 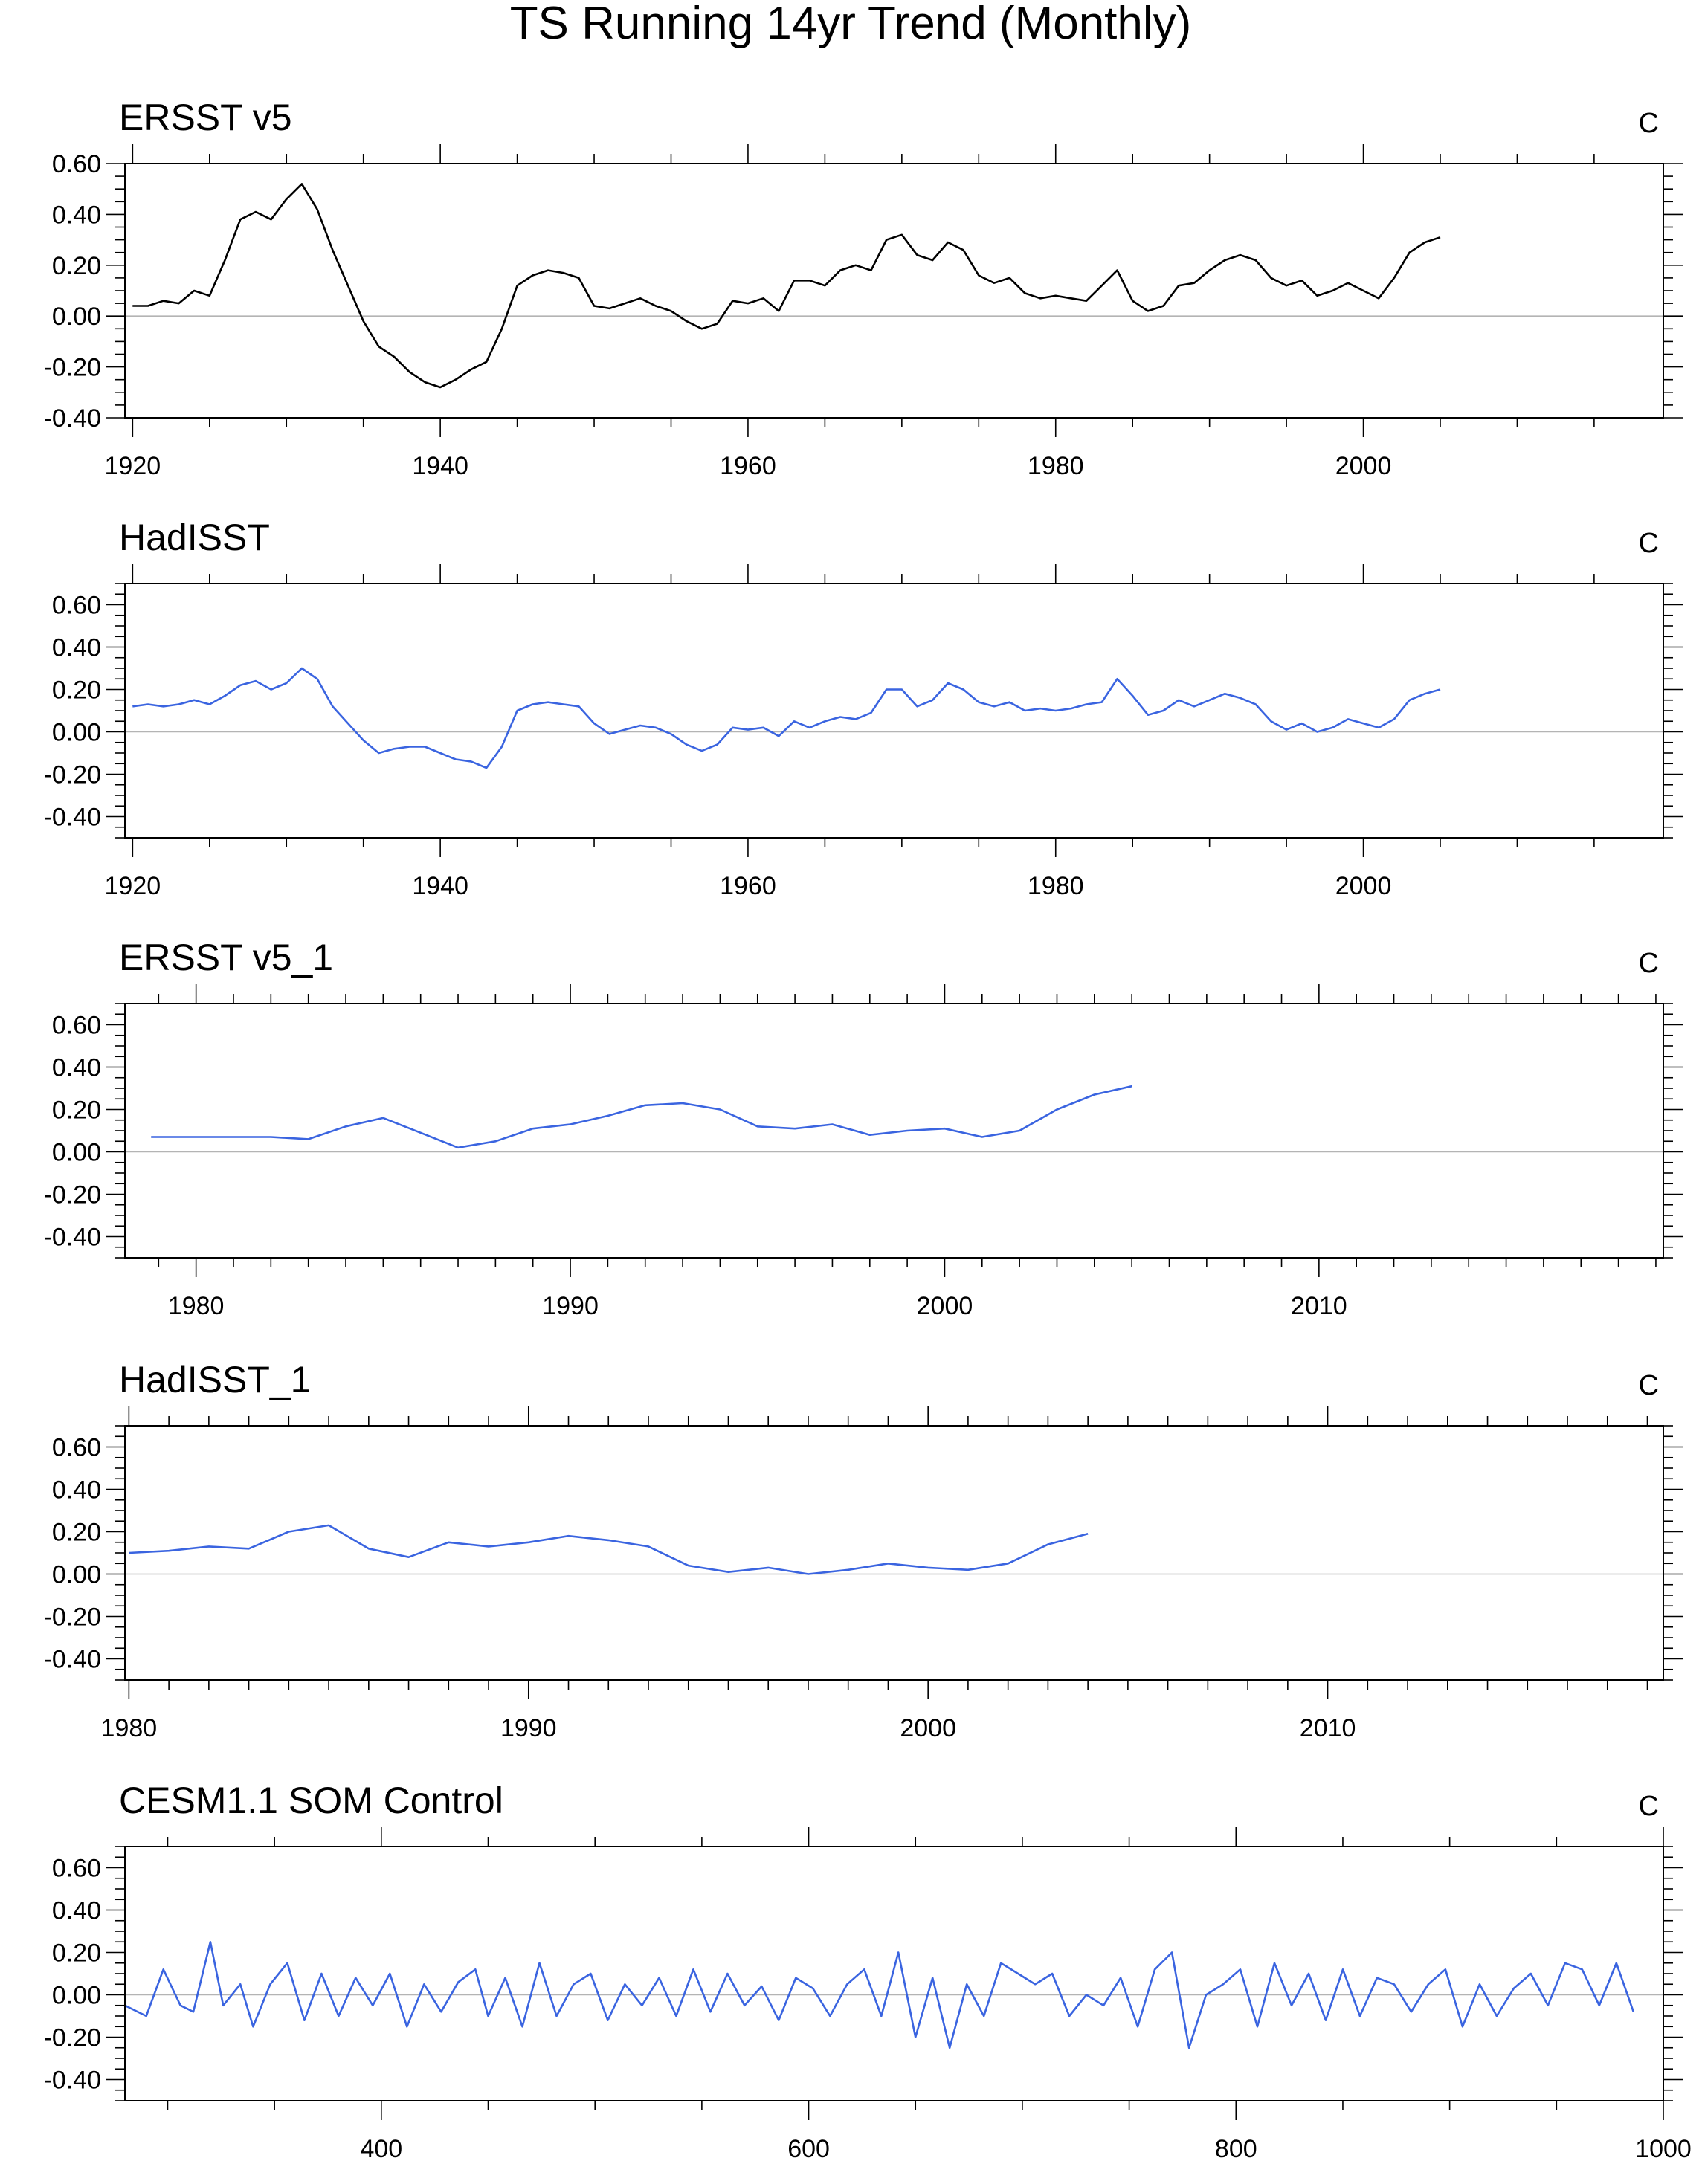 I want to click on x-tick-label: 1000, so click(x=1663, y=2149).